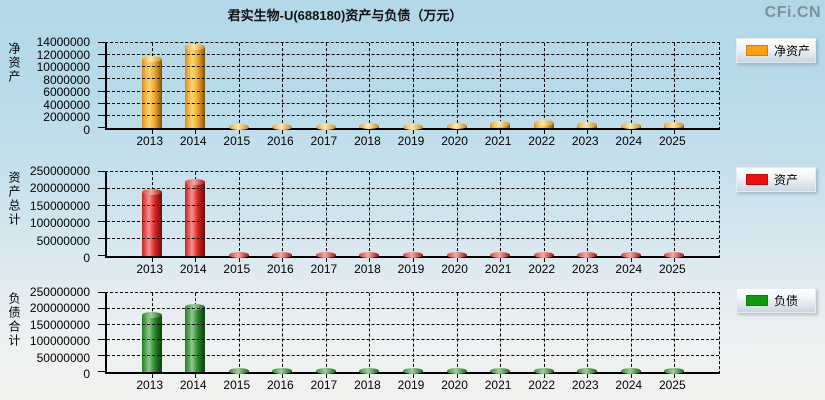  I want to click on y-tick-label: 2000000, so click(66, 117).